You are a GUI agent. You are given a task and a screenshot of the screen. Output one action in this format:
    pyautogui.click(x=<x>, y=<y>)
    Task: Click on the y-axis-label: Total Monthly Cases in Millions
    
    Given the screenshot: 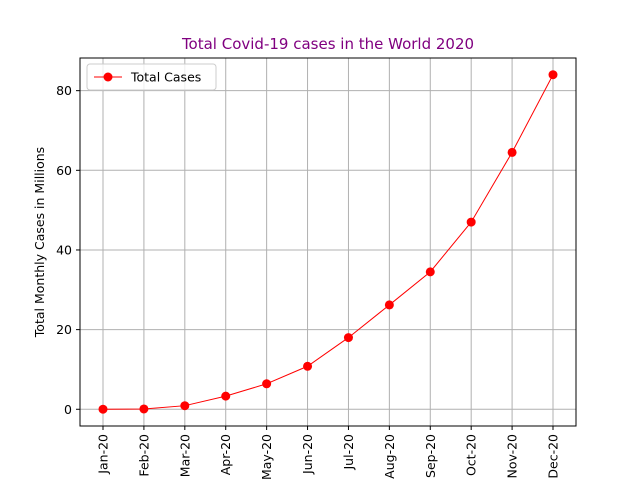 What is the action you would take?
    pyautogui.click(x=39, y=242)
    